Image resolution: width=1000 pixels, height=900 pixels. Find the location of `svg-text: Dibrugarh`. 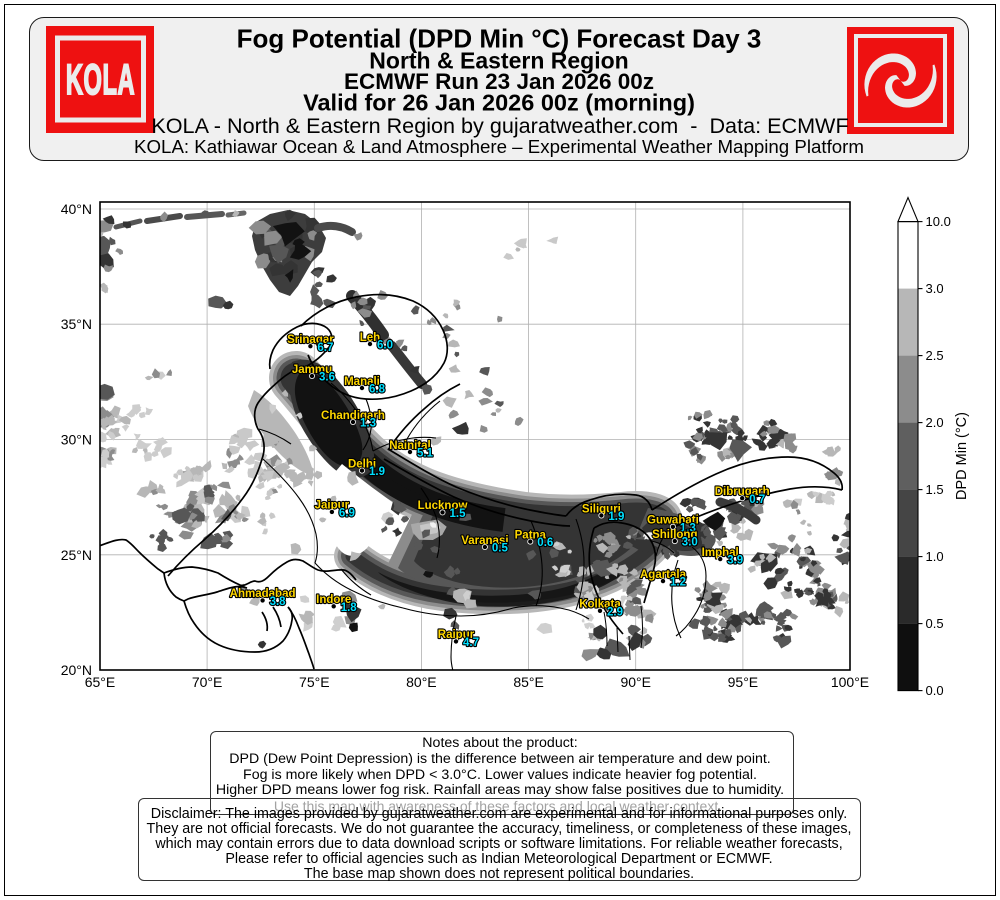

svg-text: Dibrugarh is located at coordinates (742, 492).